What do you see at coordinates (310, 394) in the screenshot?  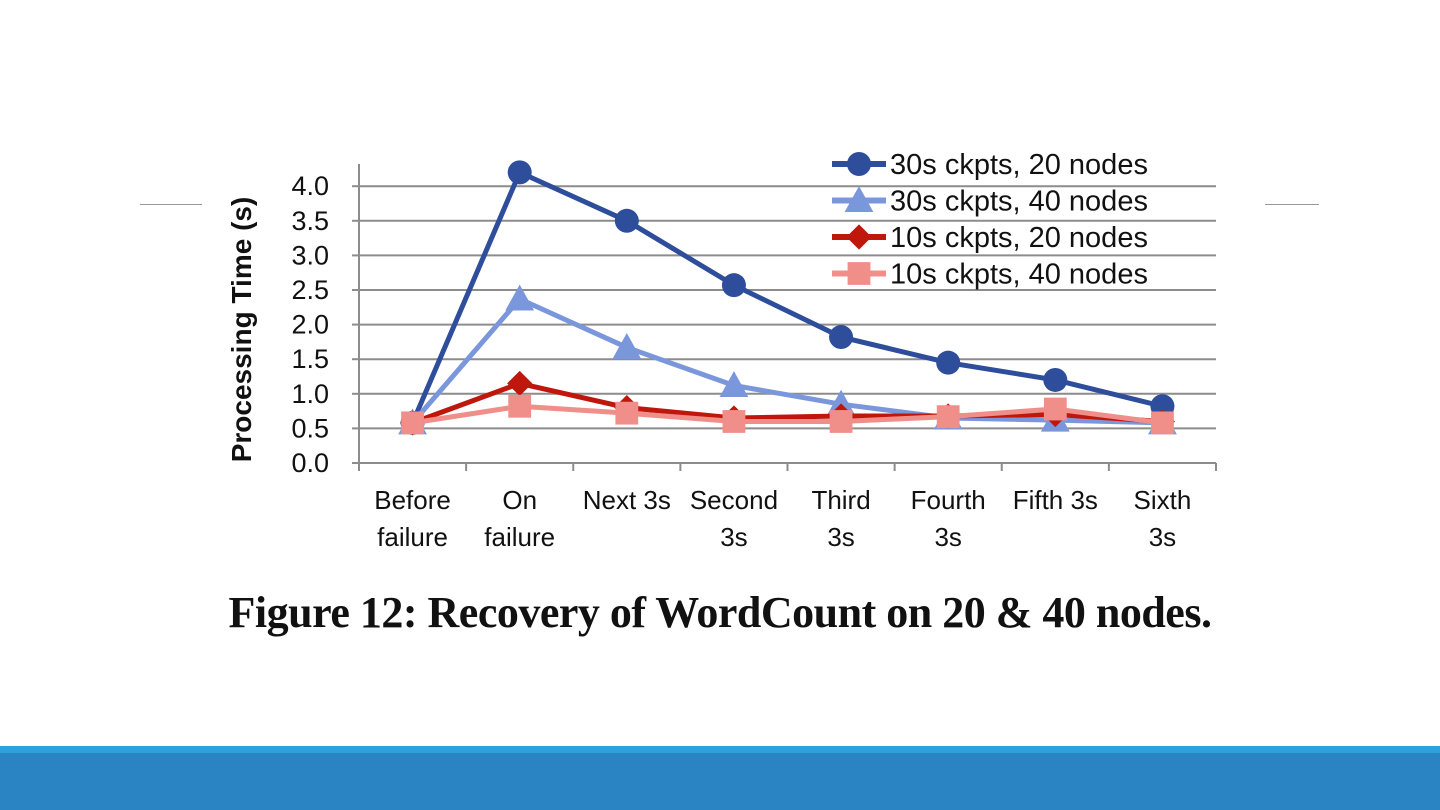 I see `y-tick-label: 1.0` at bounding box center [310, 394].